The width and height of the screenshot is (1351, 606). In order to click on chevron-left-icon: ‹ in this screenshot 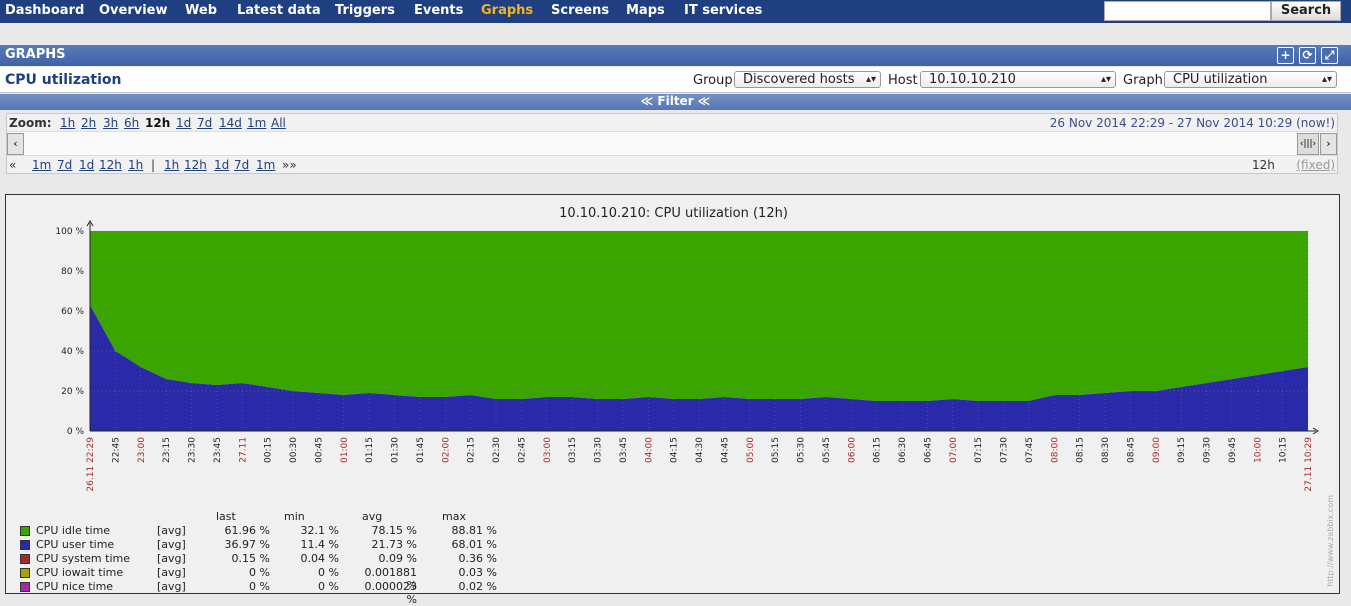, I will do `click(15, 144)`.